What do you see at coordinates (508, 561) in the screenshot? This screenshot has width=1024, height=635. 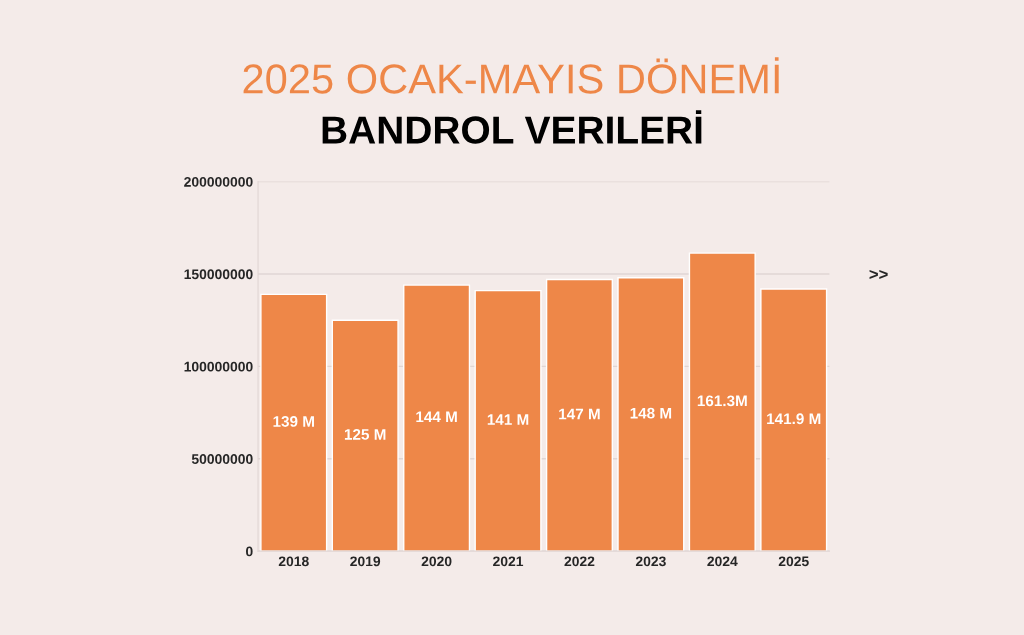 I see `x-tick-label: 2021` at bounding box center [508, 561].